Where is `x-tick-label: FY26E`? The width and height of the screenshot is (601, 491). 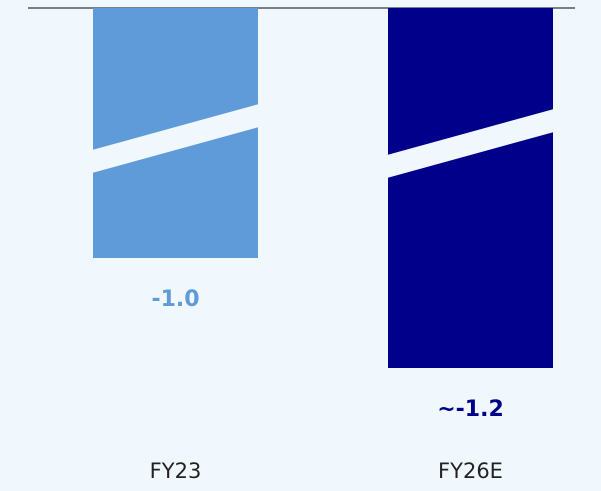
x-tick-label: FY26E is located at coordinates (470, 471).